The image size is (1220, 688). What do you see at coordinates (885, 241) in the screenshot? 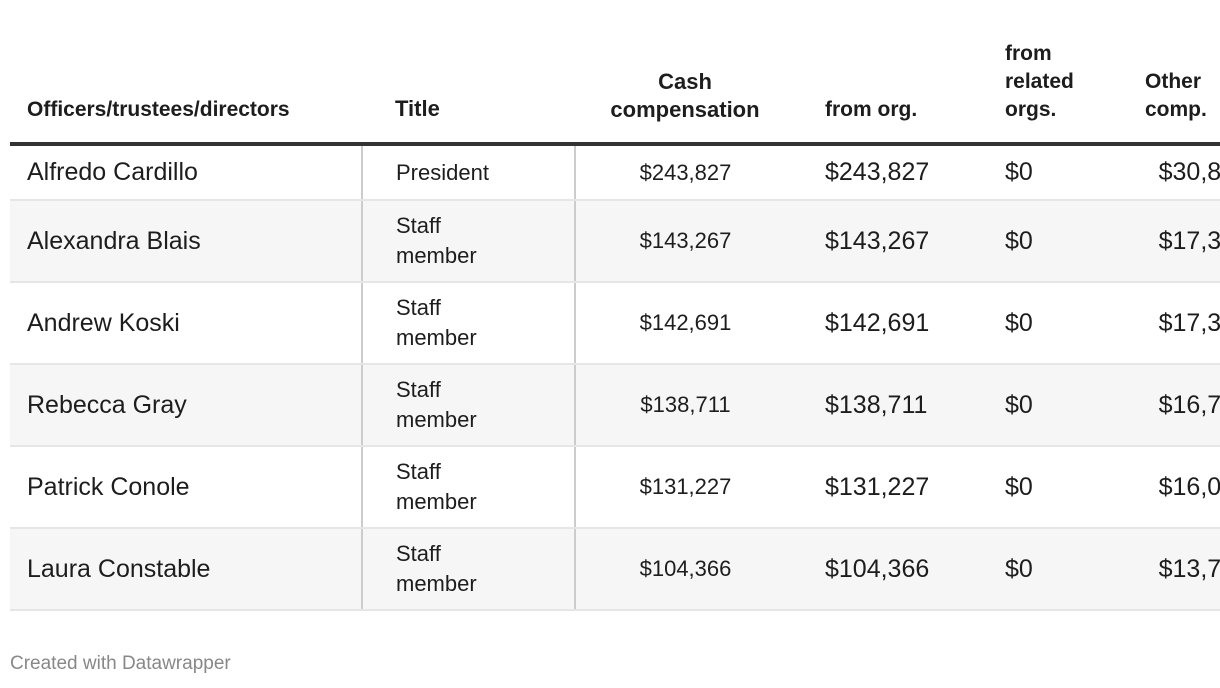
I see `from-org-cell: $143,267` at bounding box center [885, 241].